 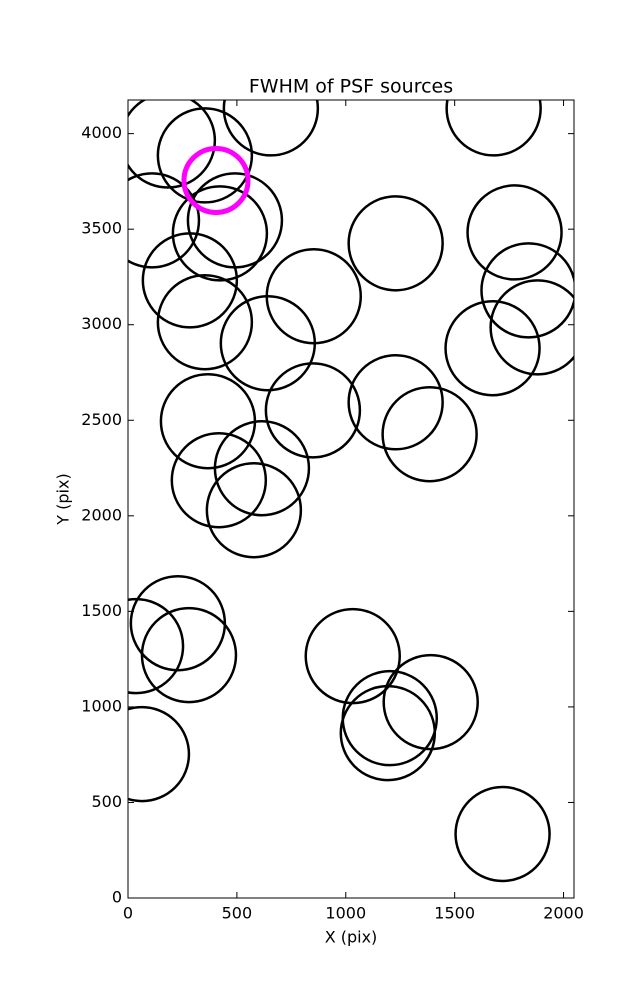 What do you see at coordinates (101, 610) in the screenshot?
I see `y-tick-label: 1500` at bounding box center [101, 610].